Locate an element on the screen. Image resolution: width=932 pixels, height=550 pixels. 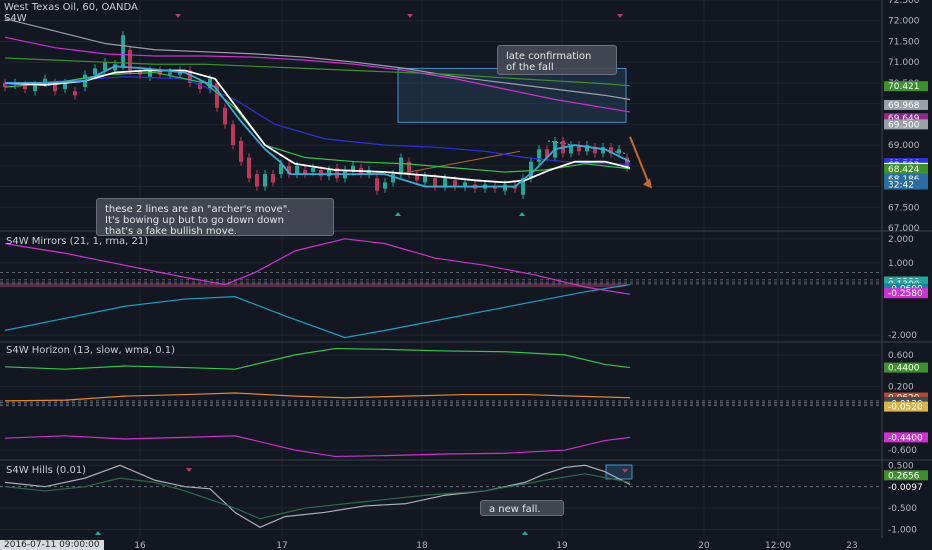
hills-pane is located at coordinates (440, 499).